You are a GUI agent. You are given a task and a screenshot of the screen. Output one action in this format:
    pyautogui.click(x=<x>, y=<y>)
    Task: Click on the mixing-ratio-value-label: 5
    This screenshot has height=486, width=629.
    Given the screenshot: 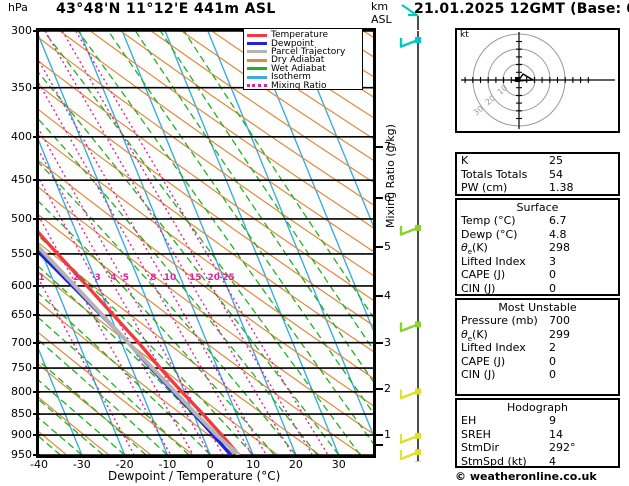 What is the action you would take?
    pyautogui.click(x=126, y=277)
    